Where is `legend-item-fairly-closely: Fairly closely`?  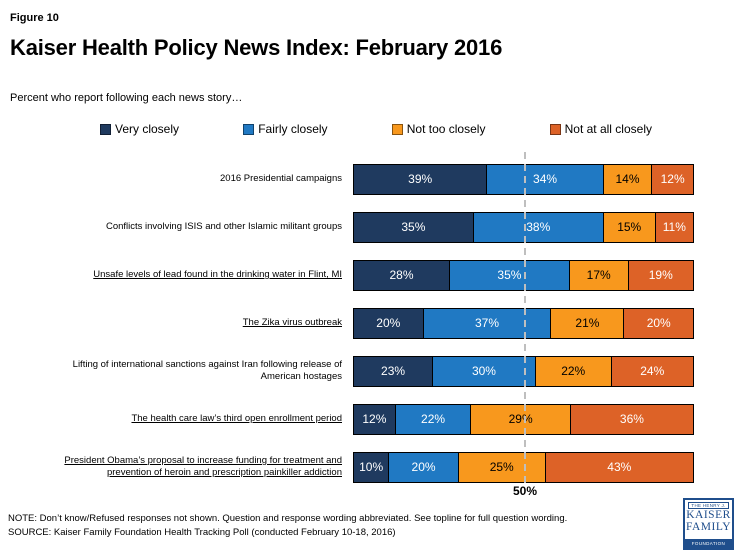
legend-item-fairly-closely: Fairly closely is located at coordinates (285, 129).